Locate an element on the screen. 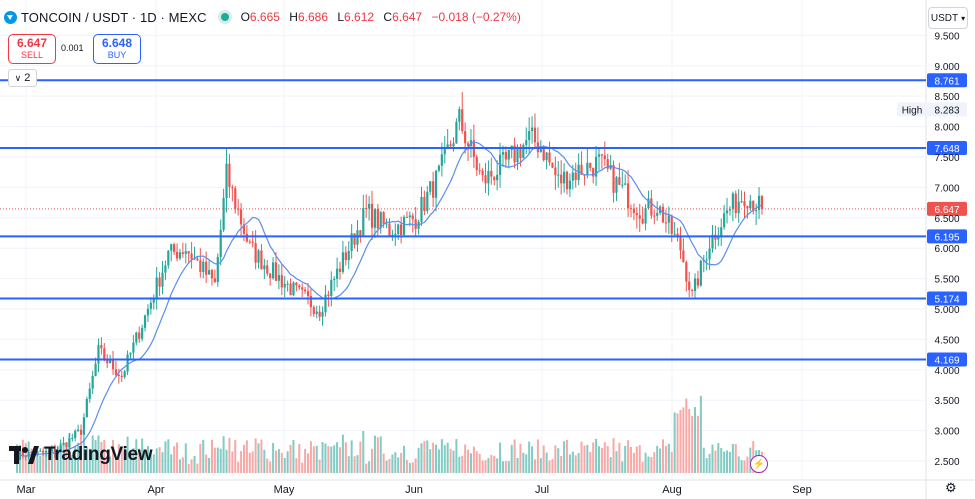  buy-button: 6.648 BUY is located at coordinates (117, 49).